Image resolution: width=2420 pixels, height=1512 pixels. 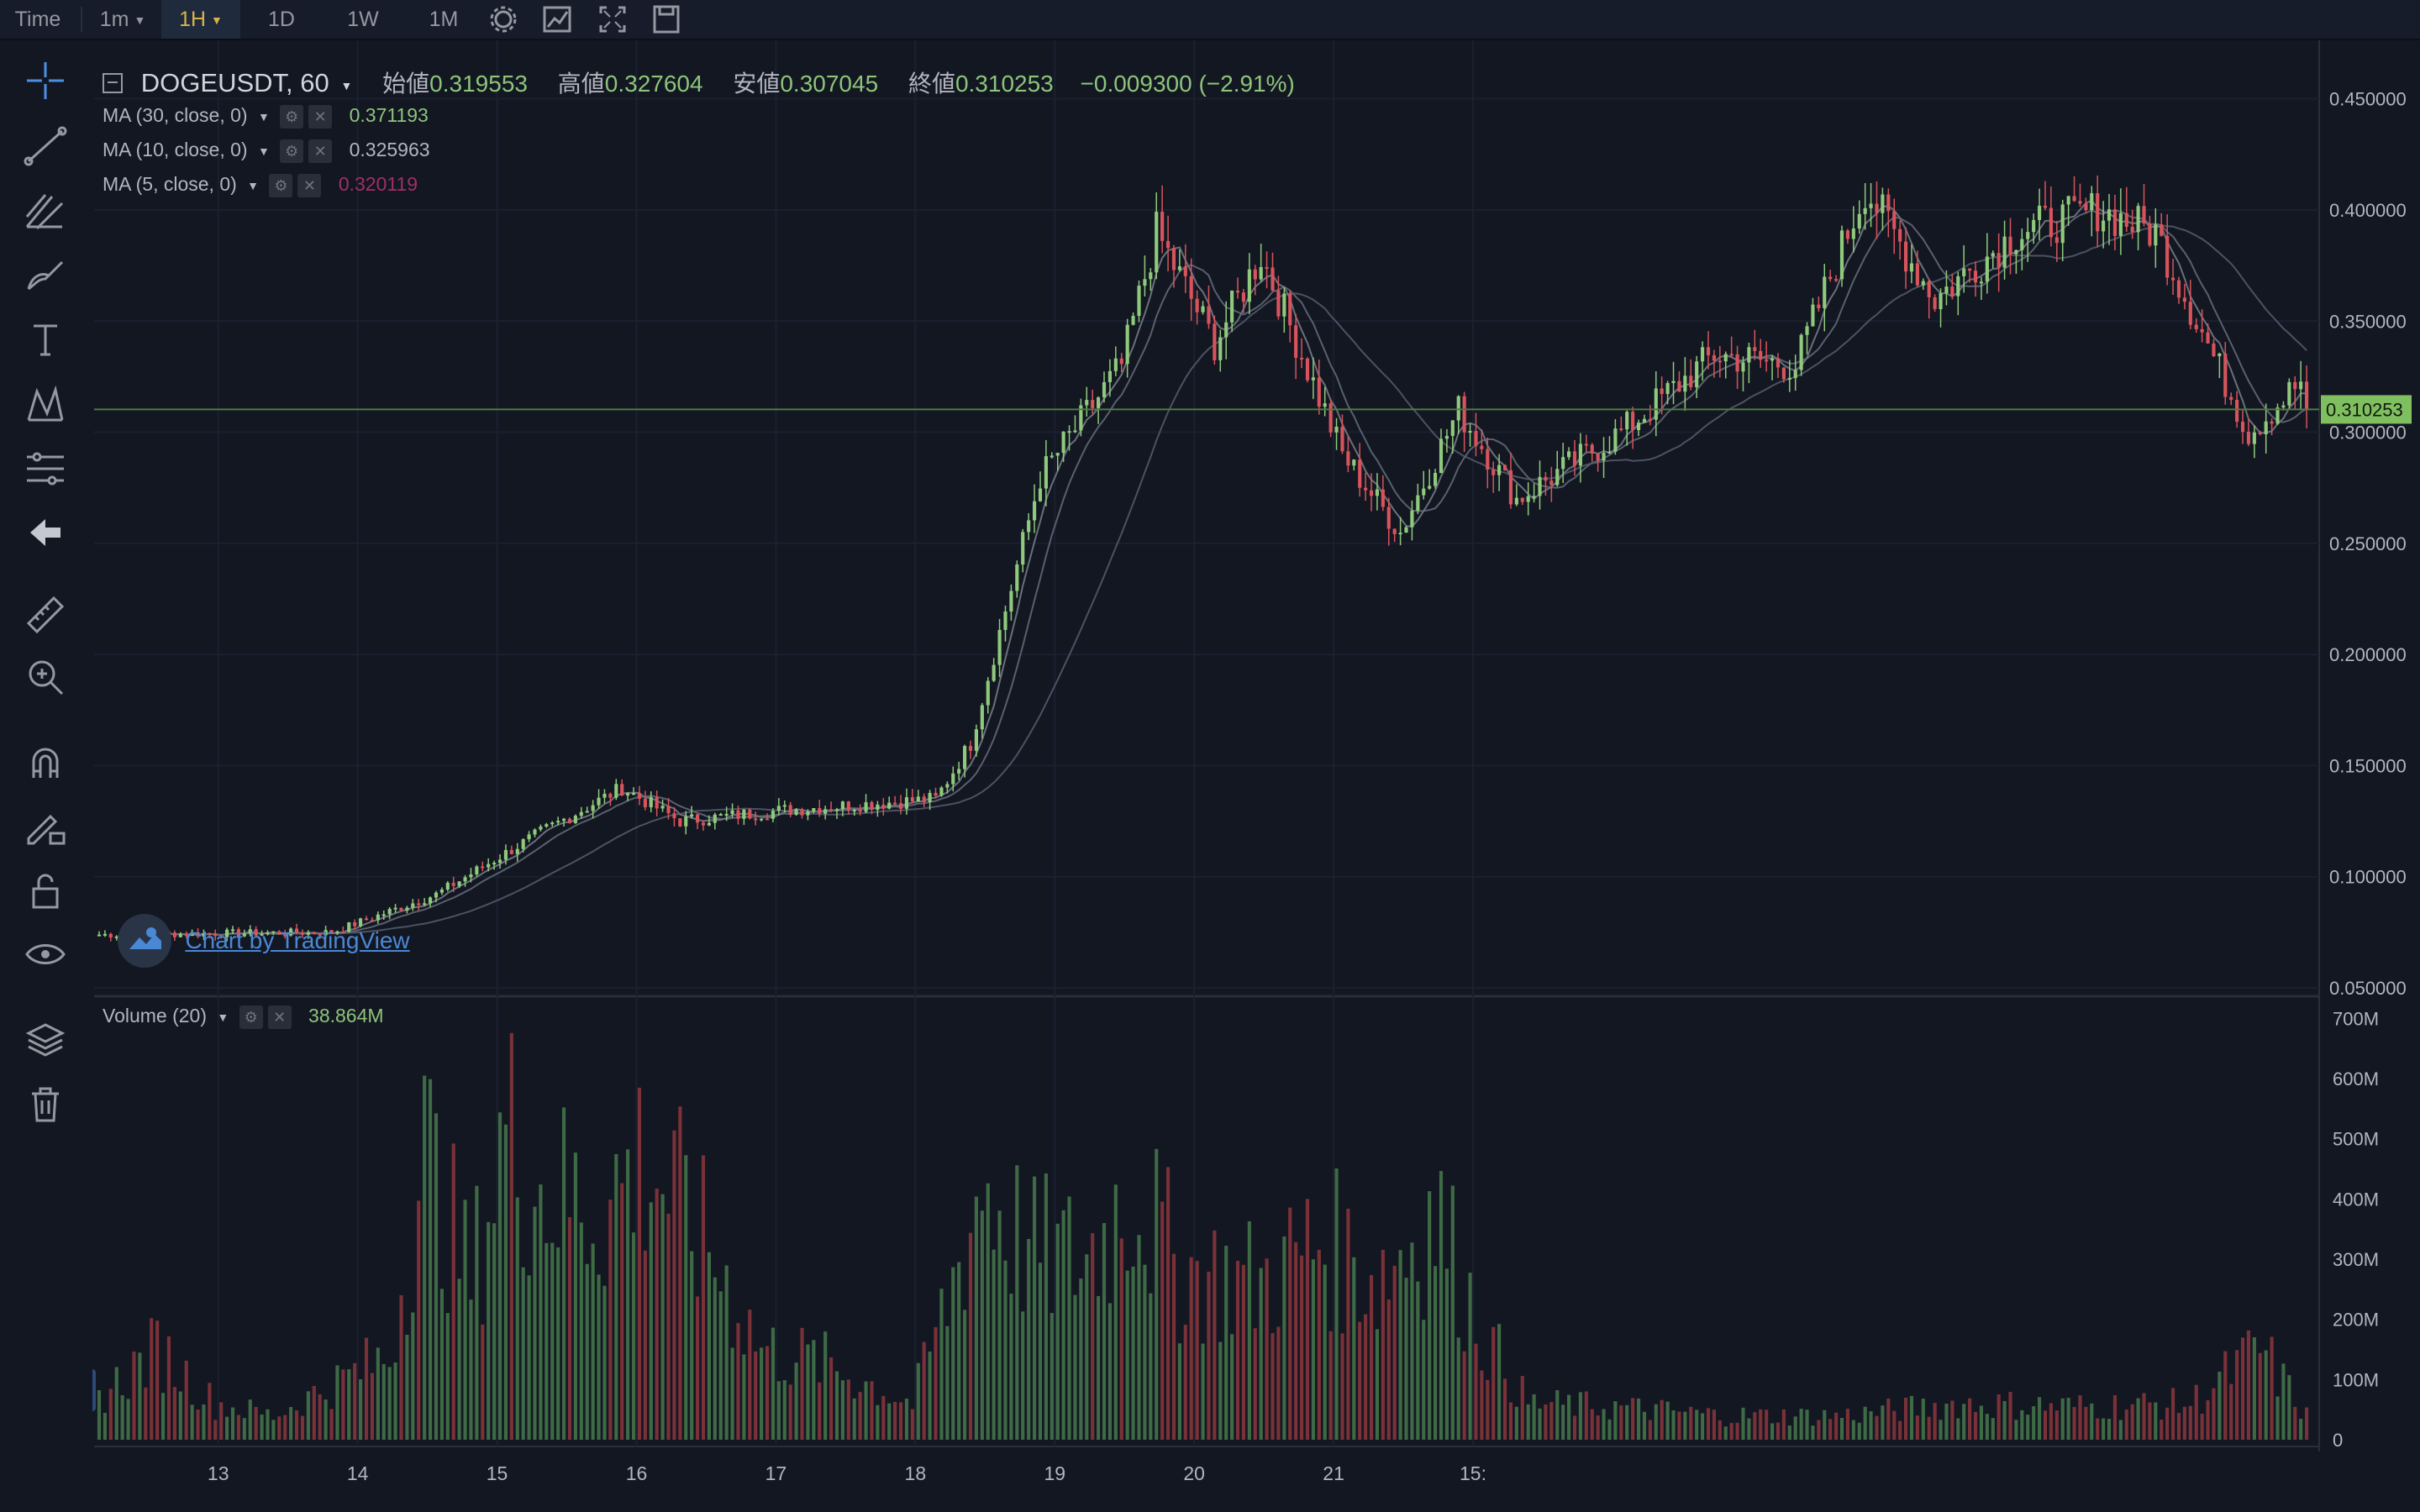 I want to click on pitchfork-tool, so click(x=45, y=210).